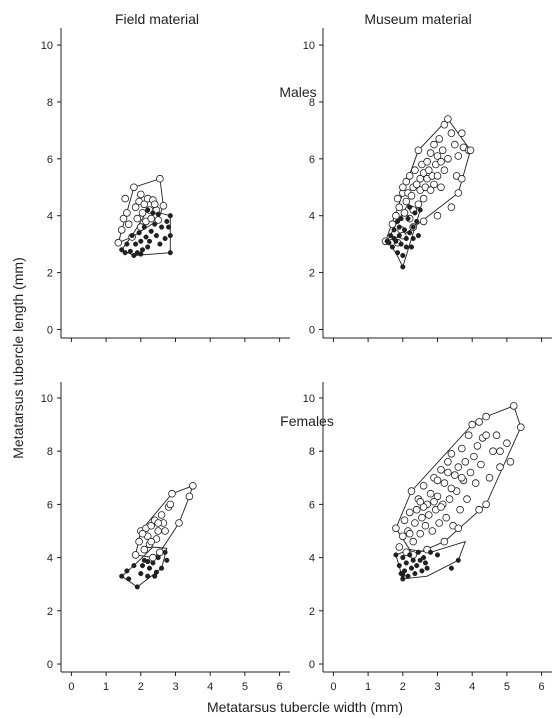 This screenshot has width=557, height=718. Describe the element at coordinates (47, 399) in the screenshot. I see `y-tick-label: 10` at that location.